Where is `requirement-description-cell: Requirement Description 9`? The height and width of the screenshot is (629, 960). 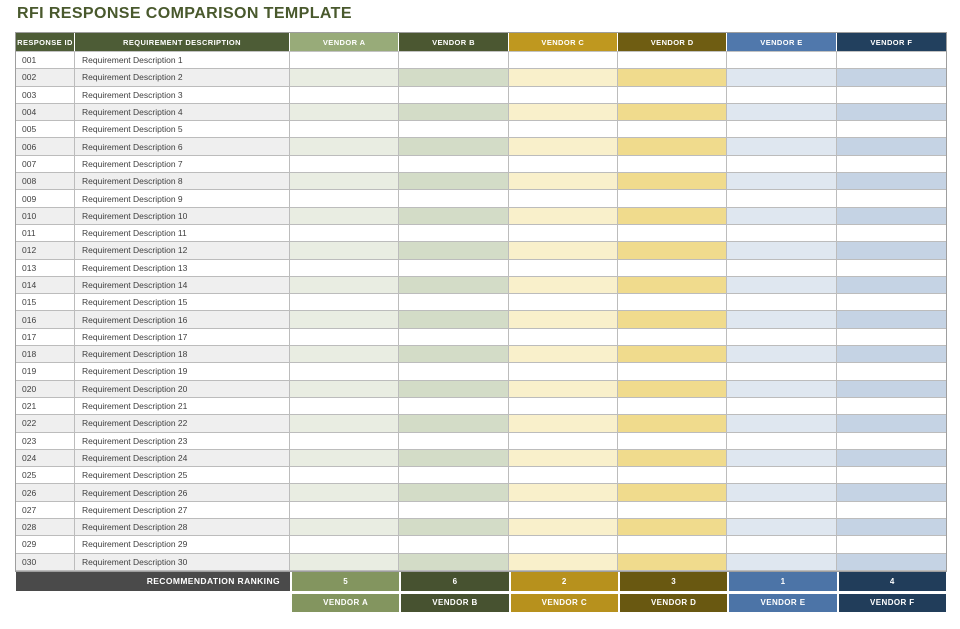 requirement-description-cell: Requirement Description 9 is located at coordinates (182, 199).